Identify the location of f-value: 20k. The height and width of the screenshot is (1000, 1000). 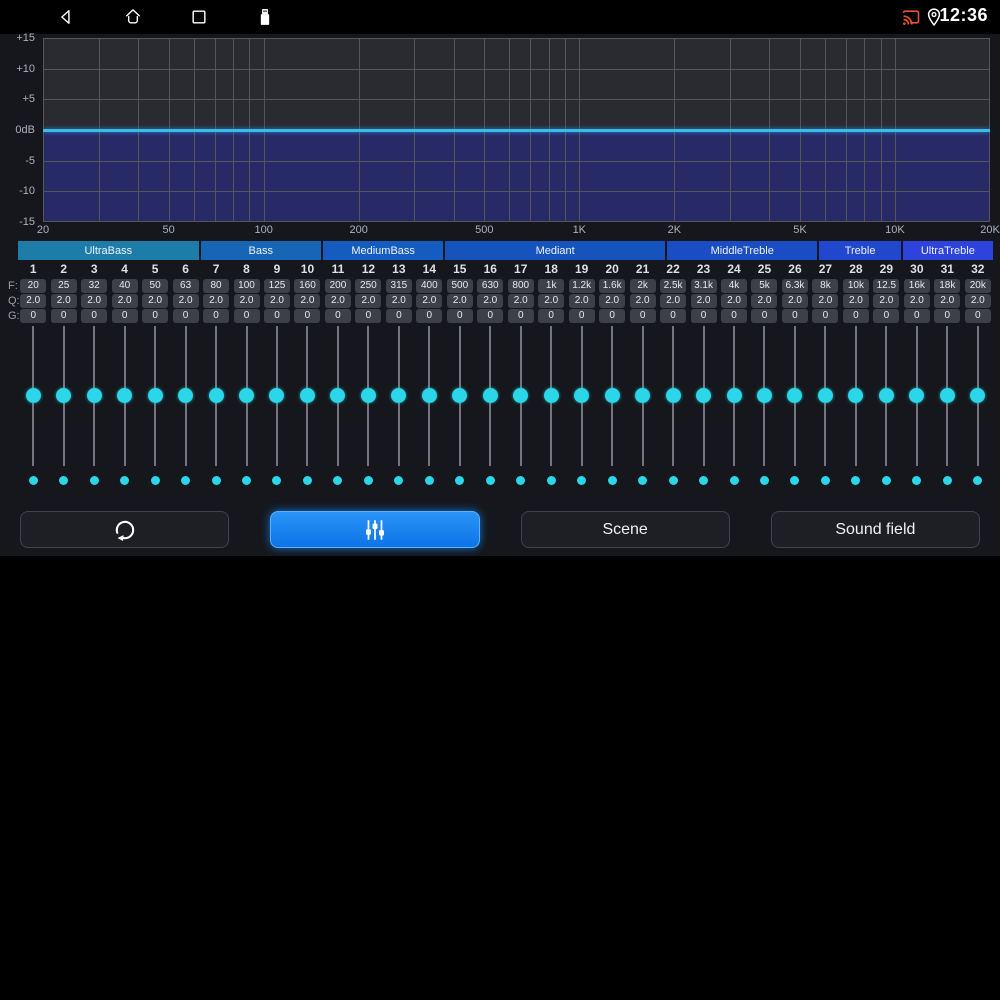
(977, 286).